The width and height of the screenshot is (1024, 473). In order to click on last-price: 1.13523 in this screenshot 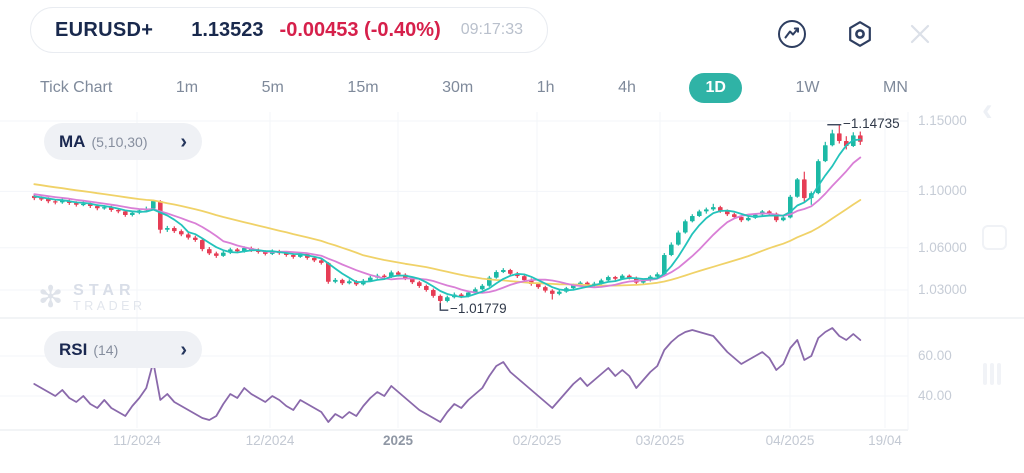, I will do `click(227, 29)`.